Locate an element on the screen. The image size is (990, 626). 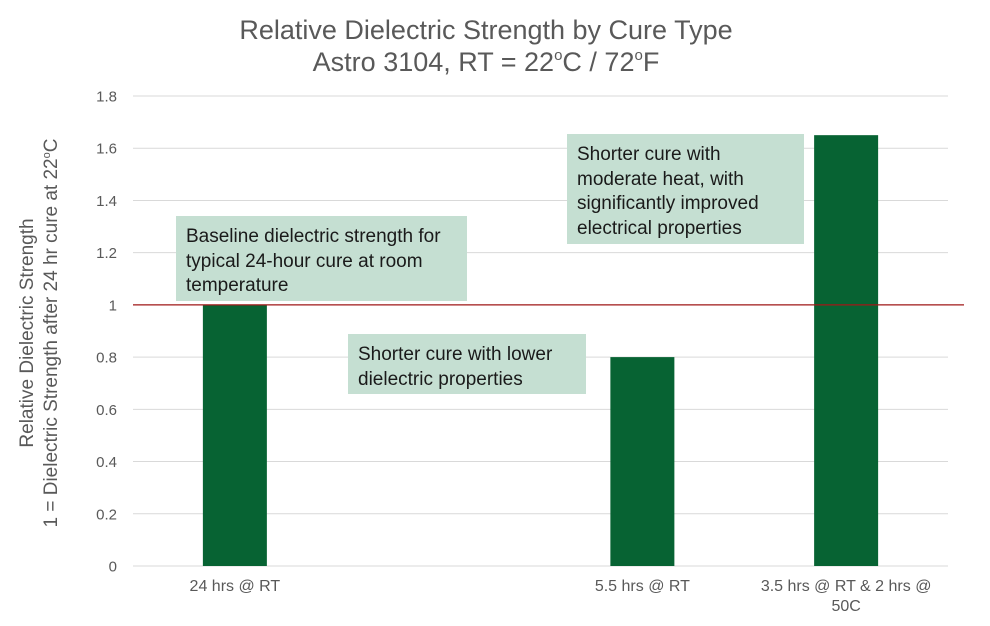
y-tick-label: 0.8 is located at coordinates (106, 358).